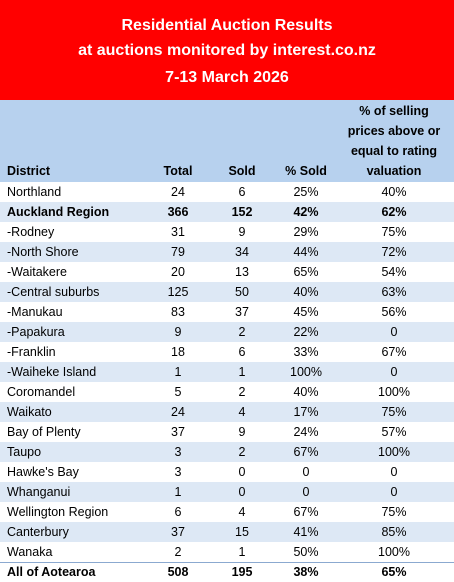 The image size is (454, 582). I want to click on cell-district: Canterbury, so click(38, 532).